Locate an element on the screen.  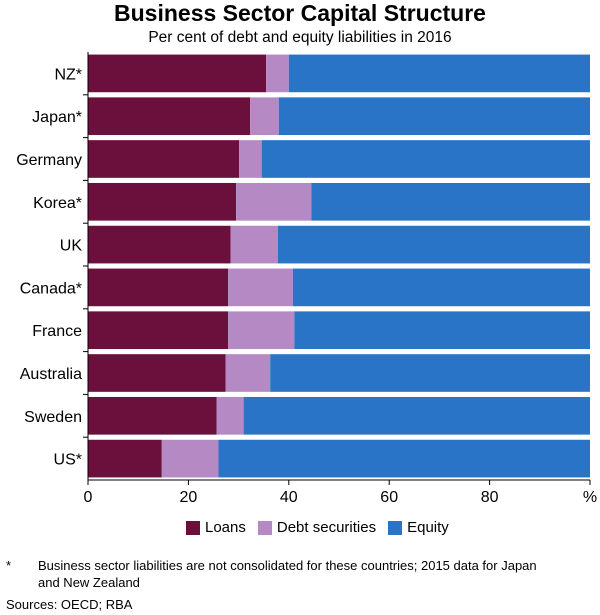
bar-japan-equity is located at coordinates (434, 116).